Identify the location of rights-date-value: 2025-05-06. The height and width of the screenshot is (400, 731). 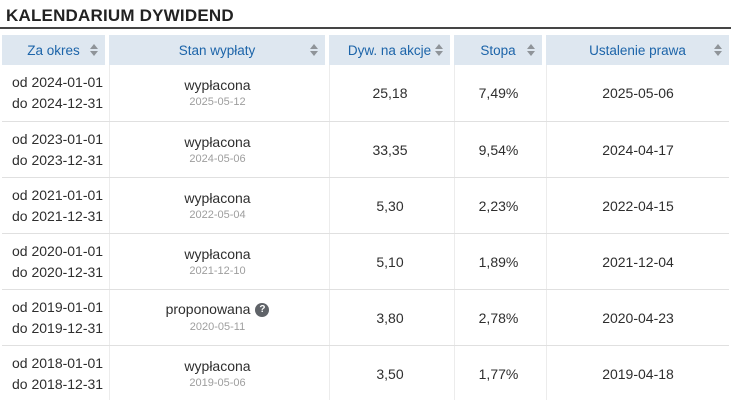
(638, 93).